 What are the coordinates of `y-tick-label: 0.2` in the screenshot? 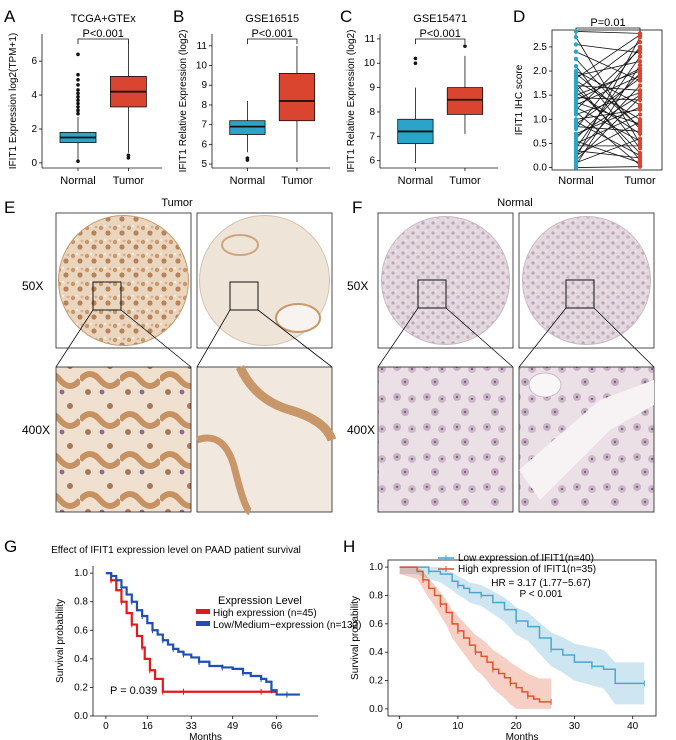 It's located at (81, 687).